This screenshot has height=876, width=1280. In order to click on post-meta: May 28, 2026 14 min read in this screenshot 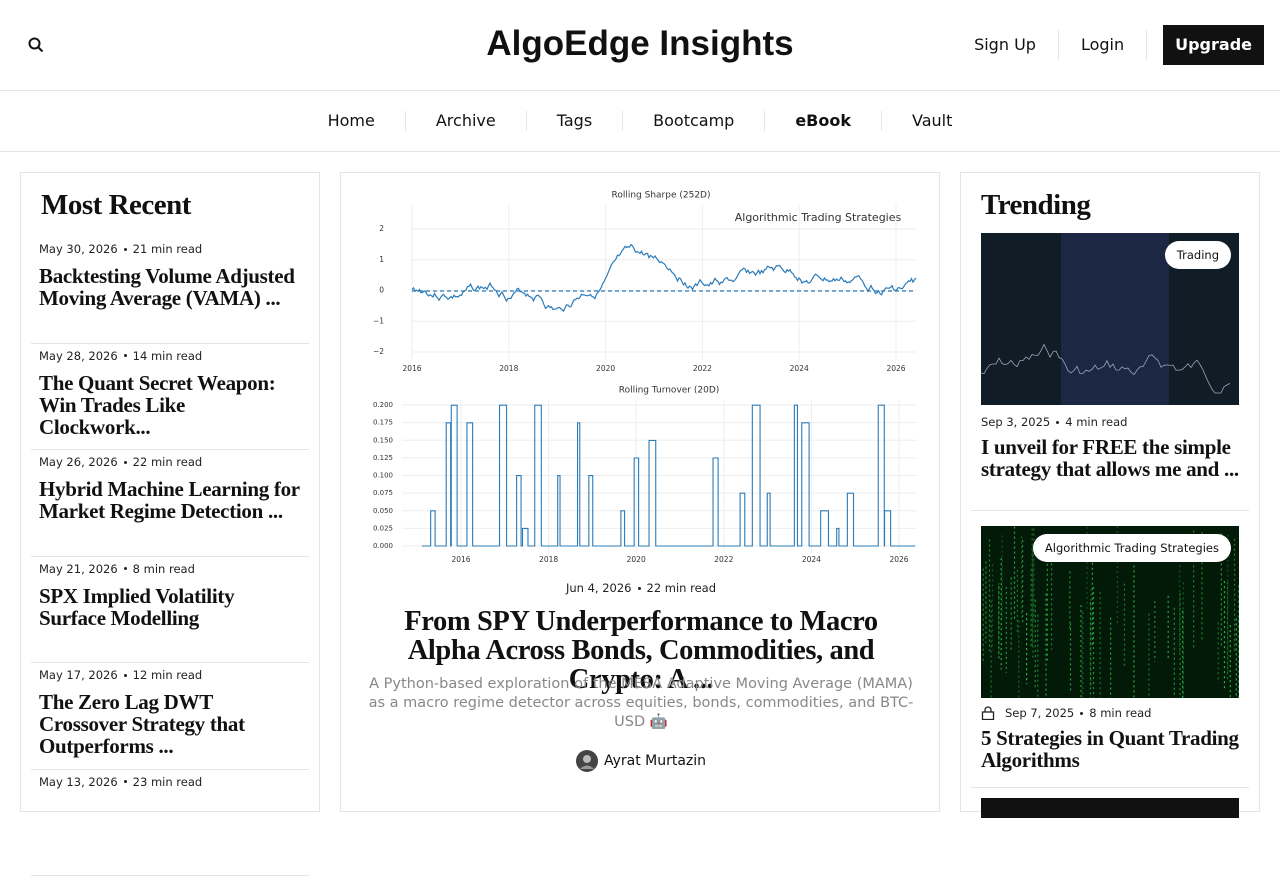, I will do `click(170, 356)`.